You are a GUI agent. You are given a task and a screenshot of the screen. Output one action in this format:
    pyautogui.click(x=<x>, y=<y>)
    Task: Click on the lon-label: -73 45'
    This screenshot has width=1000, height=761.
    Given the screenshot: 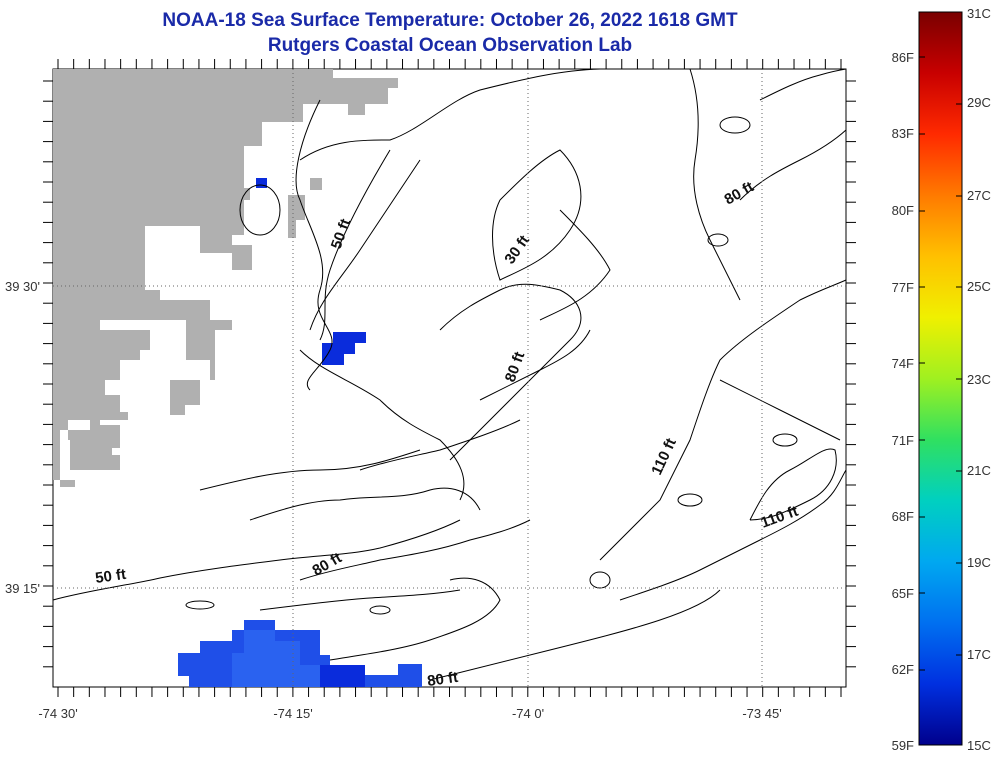 What is the action you would take?
    pyautogui.click(x=761, y=713)
    